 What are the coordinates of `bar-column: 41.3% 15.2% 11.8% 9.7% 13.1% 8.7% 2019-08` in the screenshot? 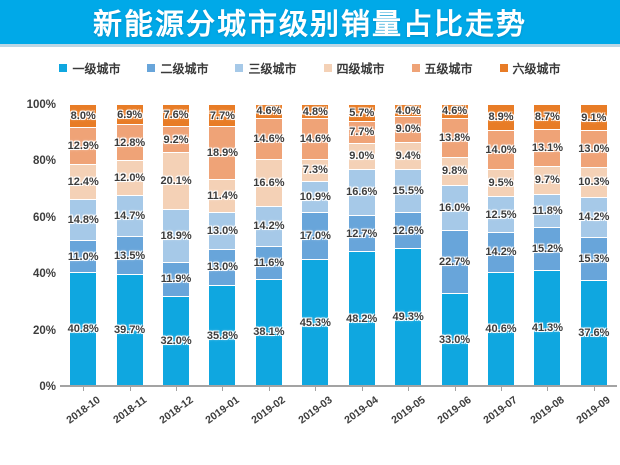 It's located at (547, 265).